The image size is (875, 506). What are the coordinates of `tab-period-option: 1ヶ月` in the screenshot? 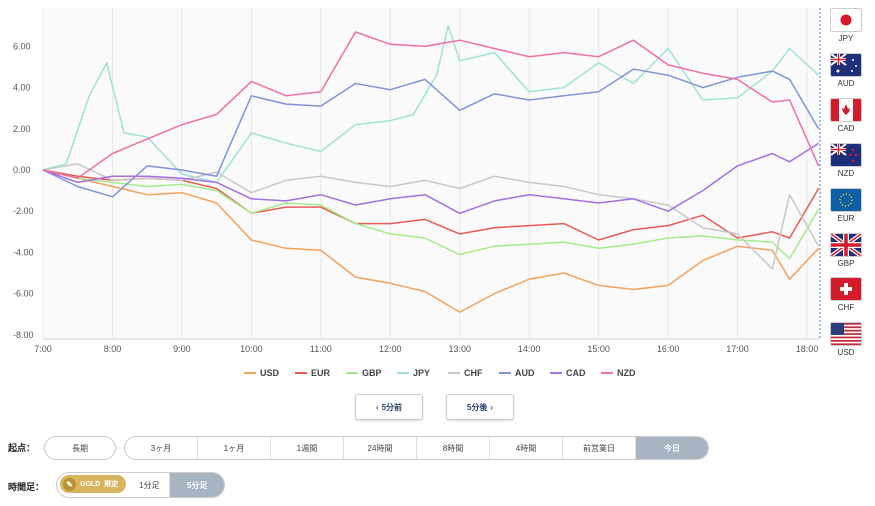 It's located at (234, 448).